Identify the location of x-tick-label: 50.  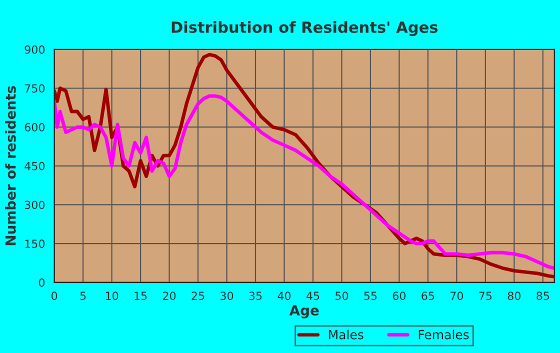
(342, 296).